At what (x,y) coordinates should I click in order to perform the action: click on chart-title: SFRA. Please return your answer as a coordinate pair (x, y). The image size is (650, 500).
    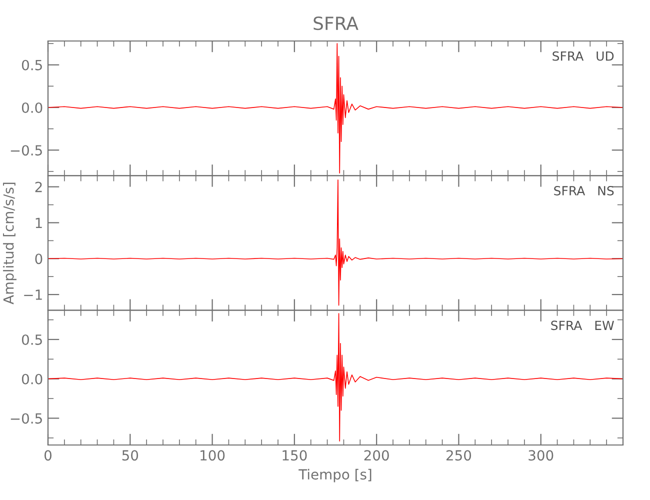
    Looking at the image, I should click on (336, 23).